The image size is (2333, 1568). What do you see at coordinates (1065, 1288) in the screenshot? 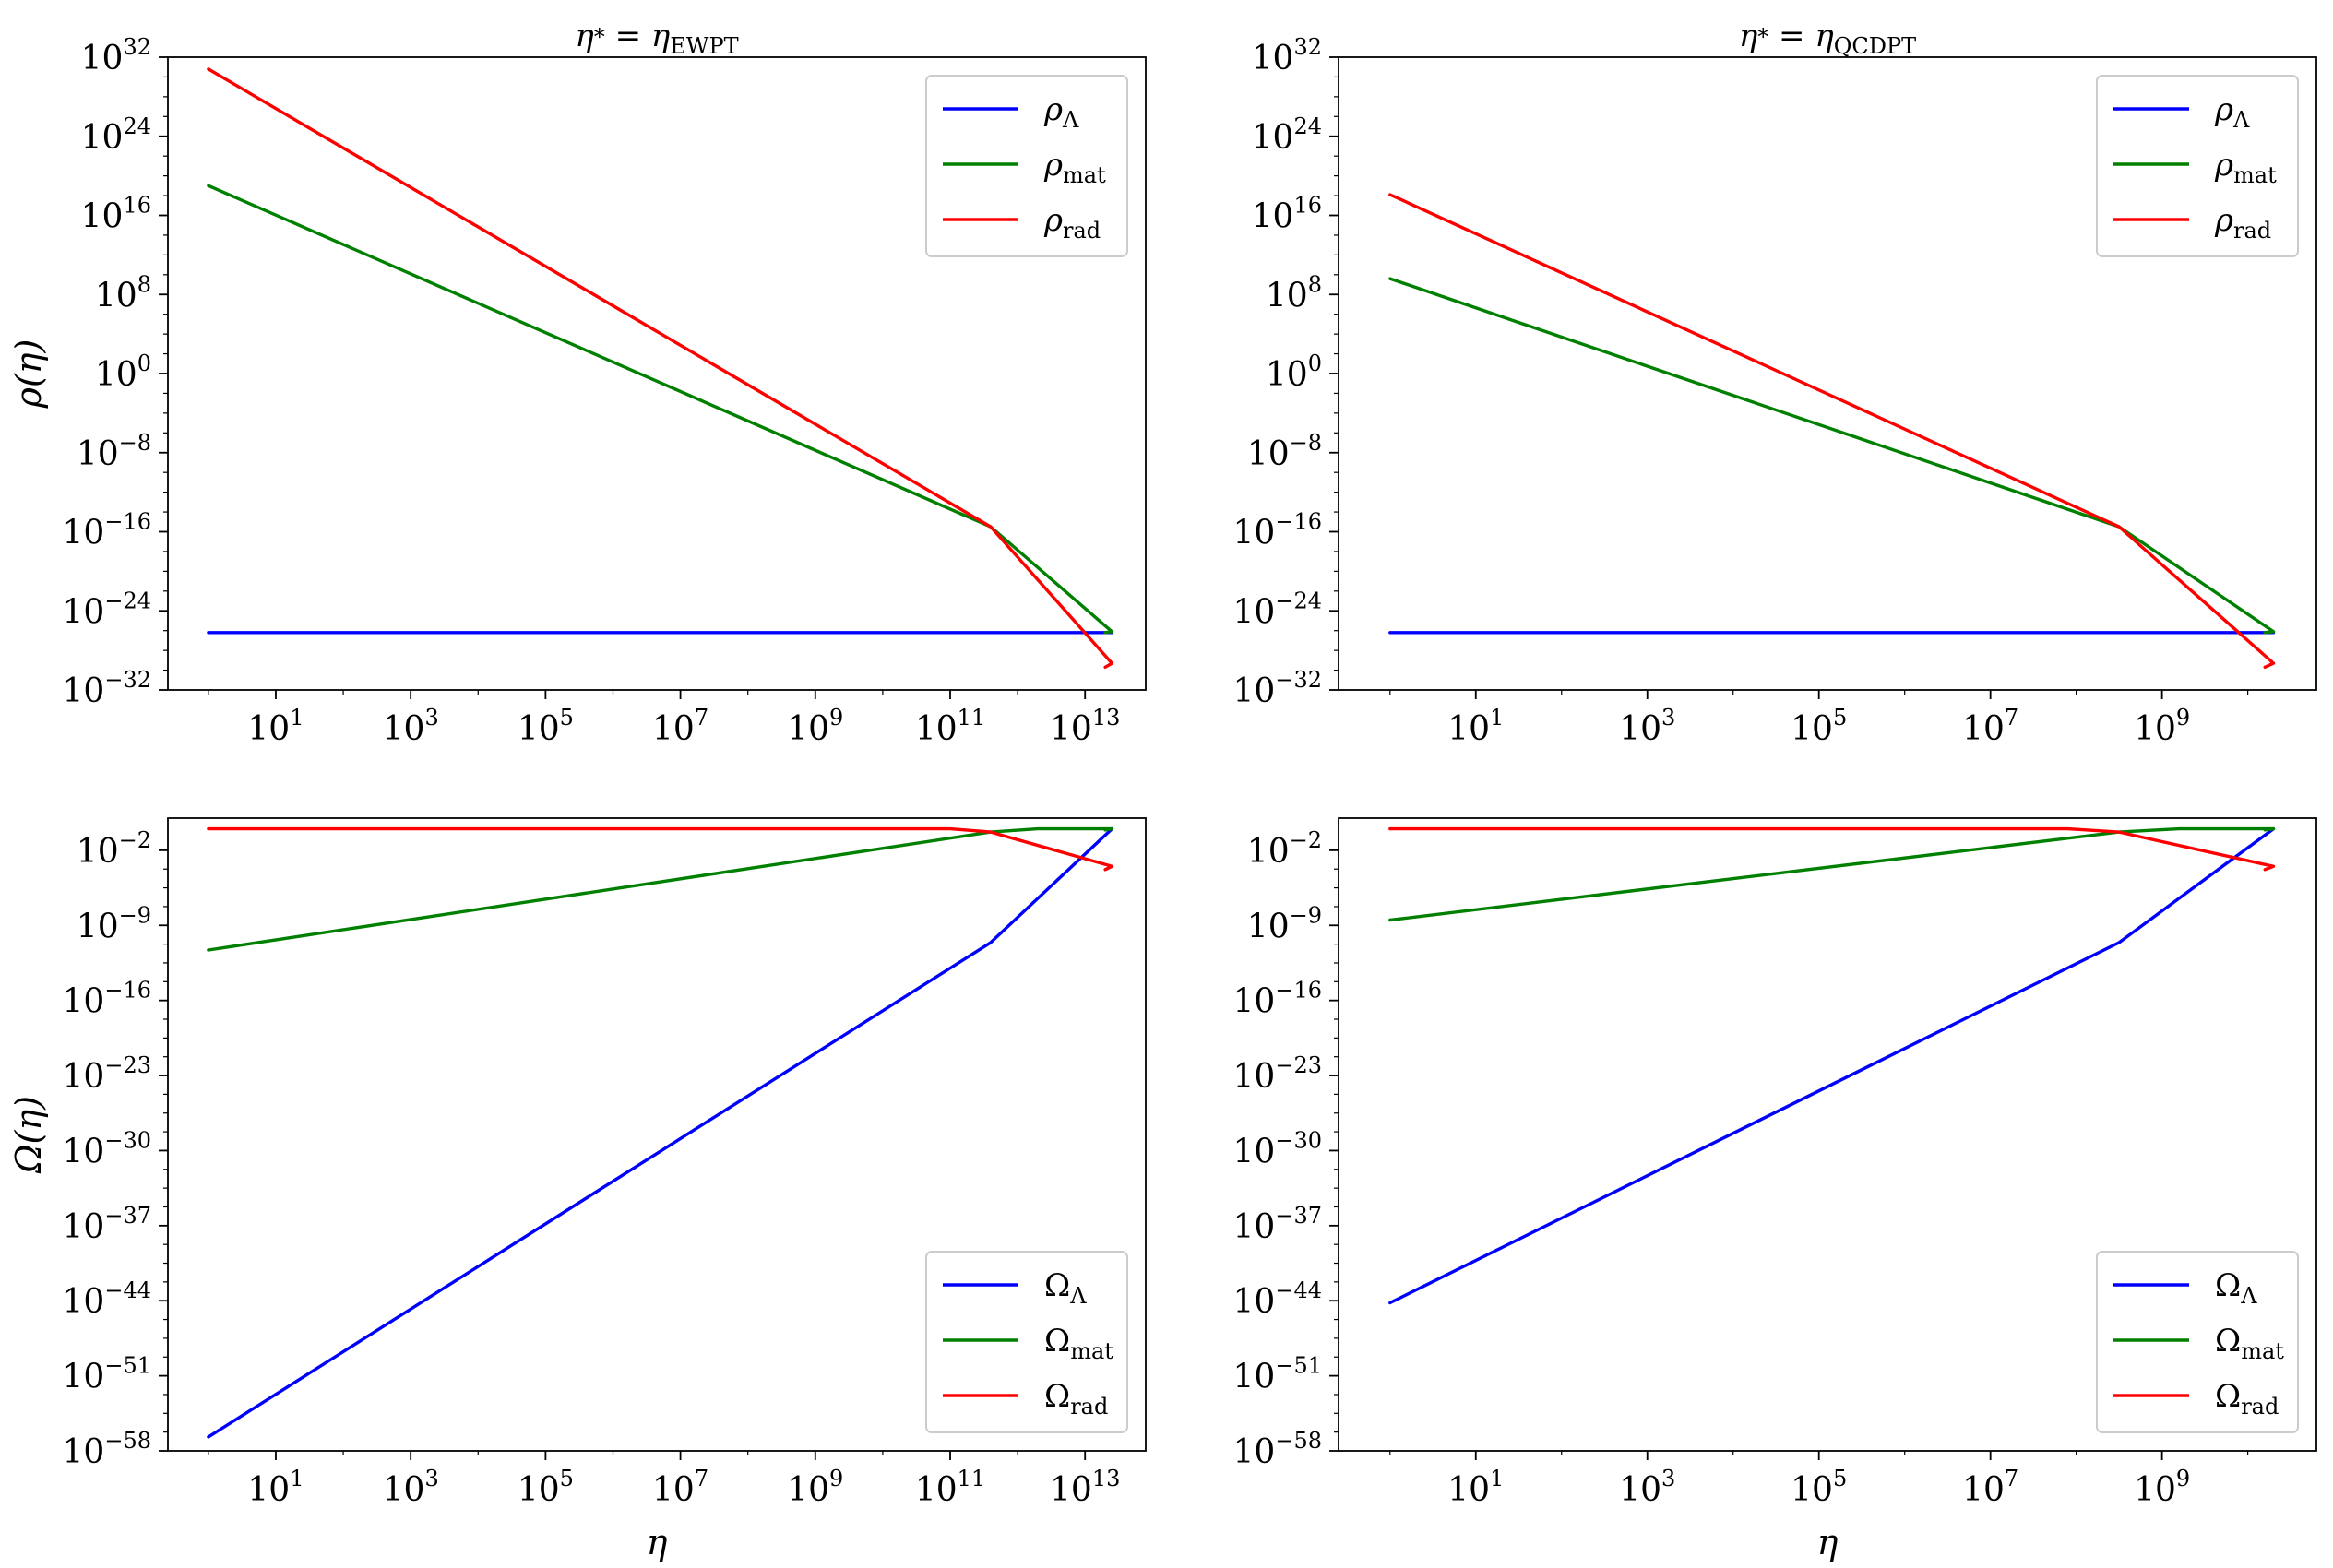
I see `legend-label: ΩΛ` at bounding box center [1065, 1288].